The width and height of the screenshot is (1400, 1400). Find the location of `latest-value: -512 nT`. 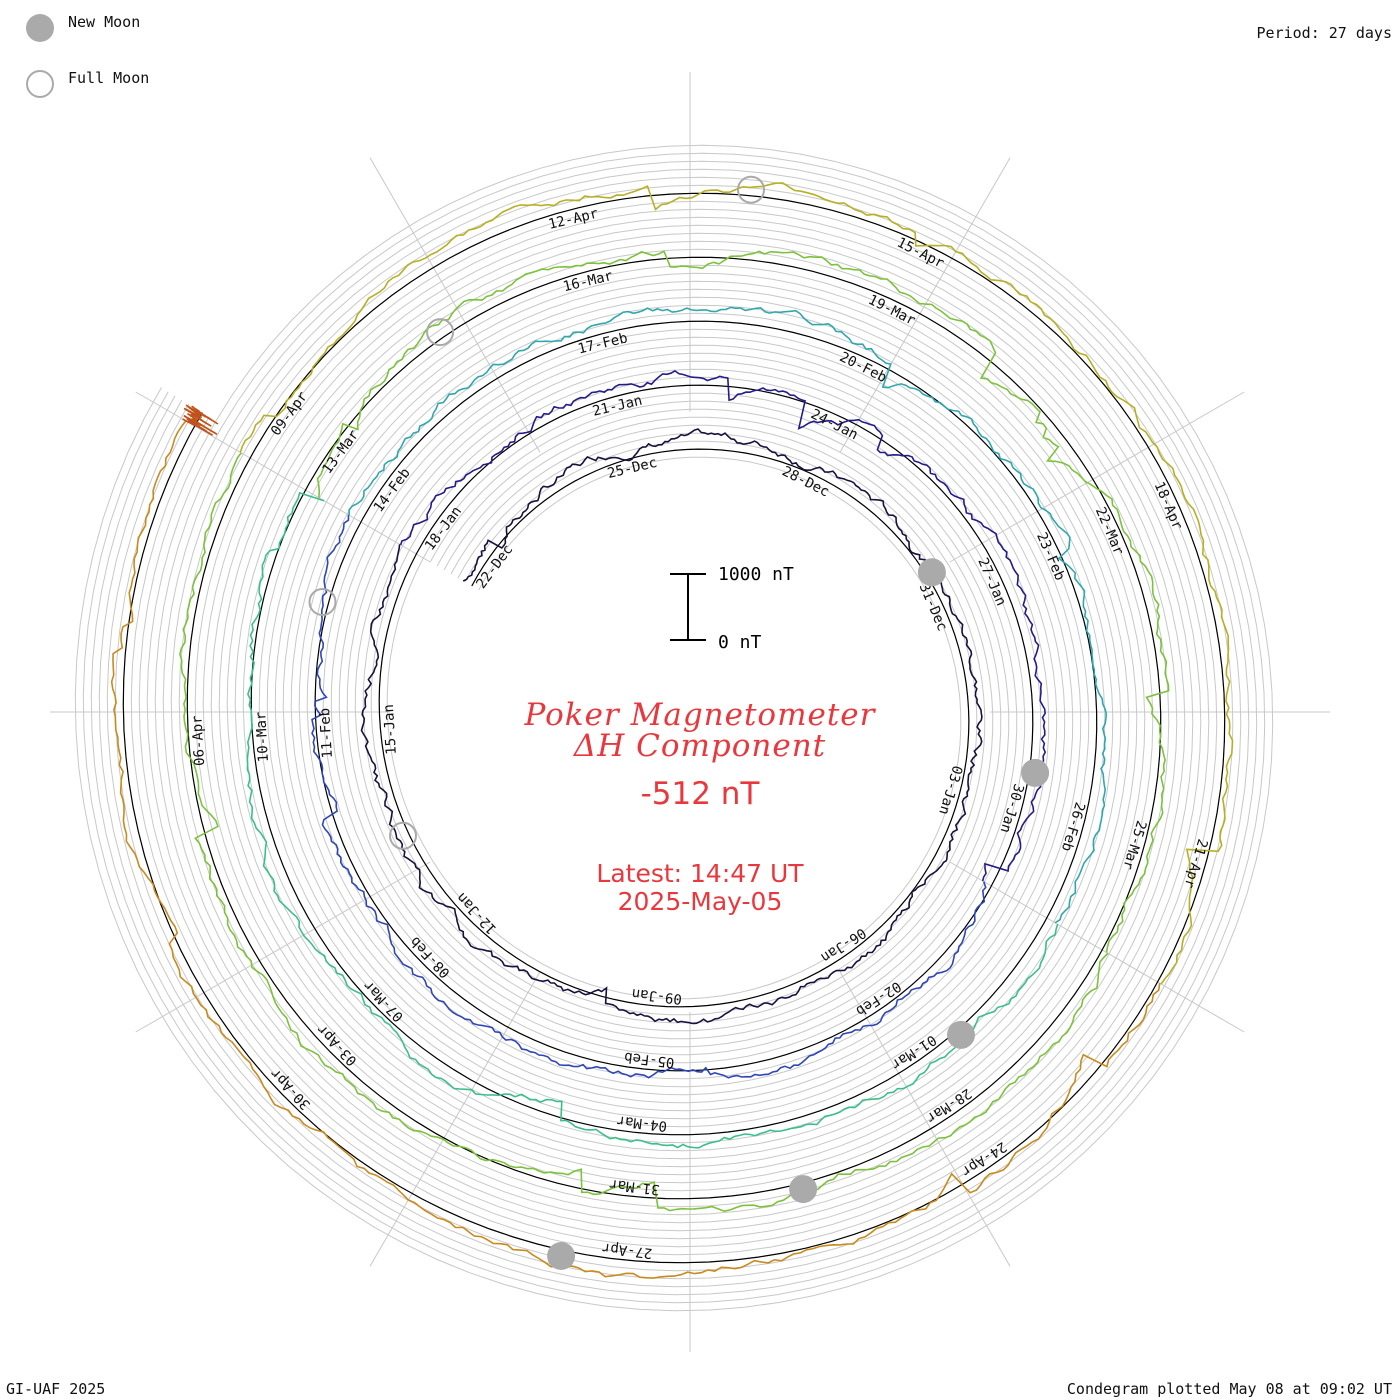

latest-value: -512 nT is located at coordinates (700, 794).